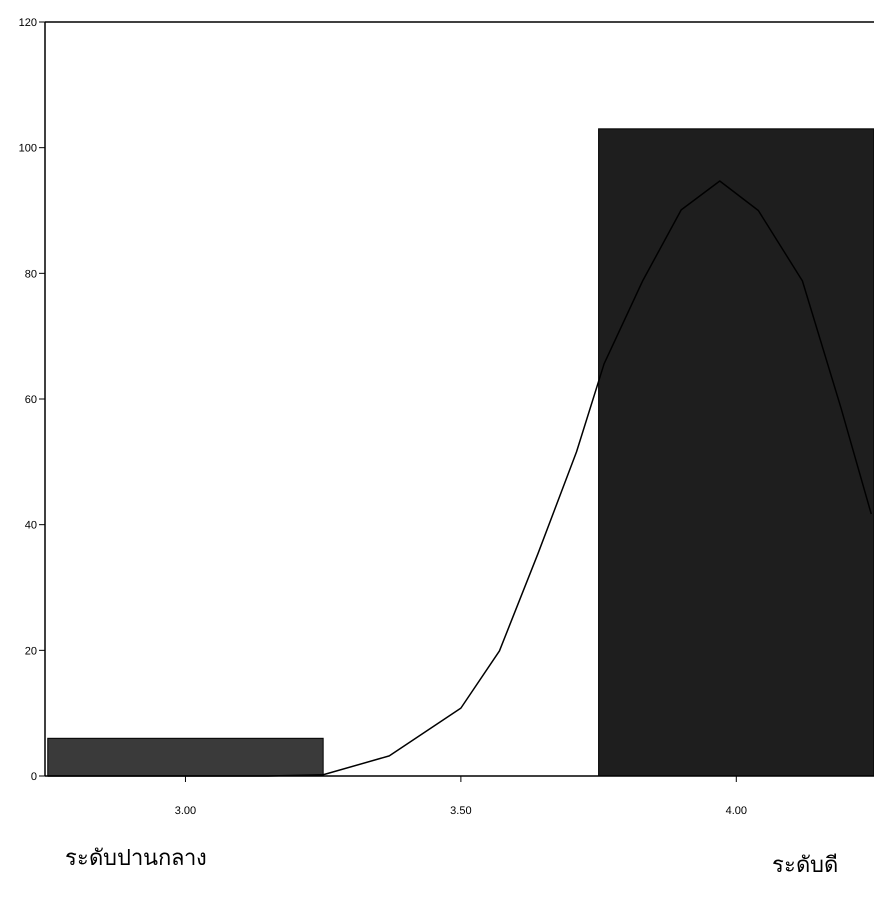 This screenshot has height=898, width=874. Describe the element at coordinates (185, 811) in the screenshot. I see `x-tick-label: 3.00` at that location.